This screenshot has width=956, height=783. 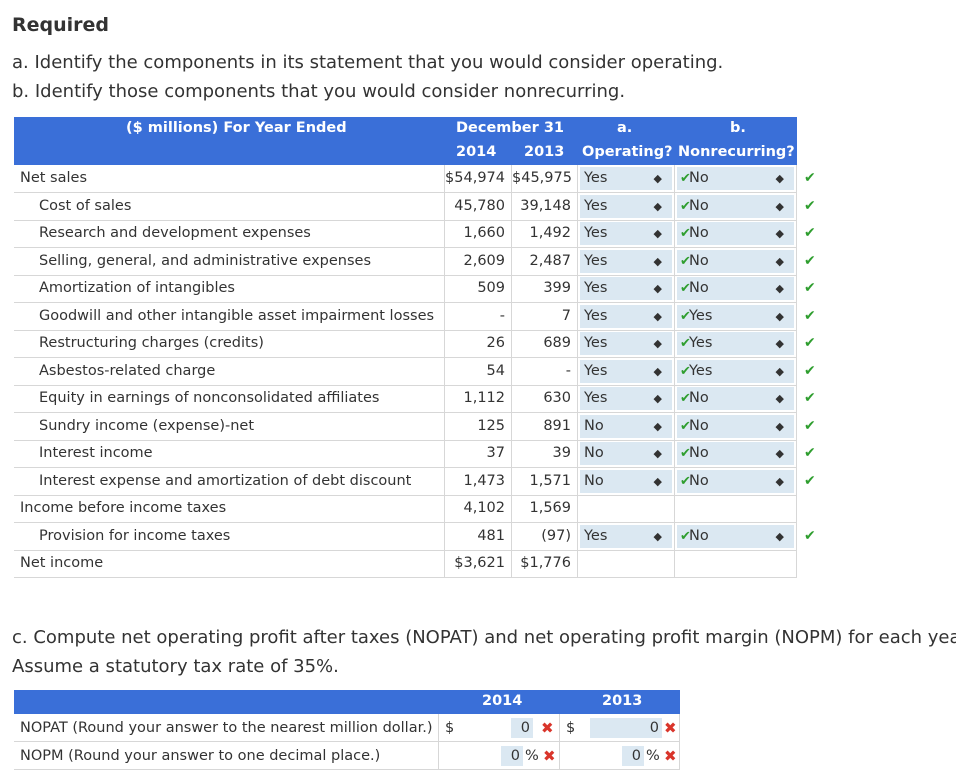 What do you see at coordinates (477, 509) in the screenshot?
I see `value-2014: 4,102` at bounding box center [477, 509].